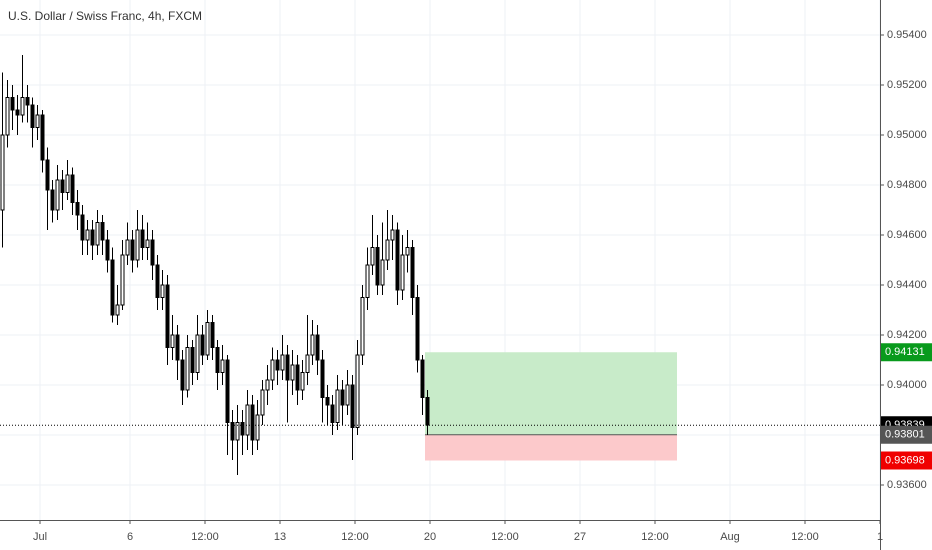 Image resolution: width=932 pixels, height=550 pixels. What do you see at coordinates (551, 447) in the screenshot?
I see `loss-zone` at bounding box center [551, 447].